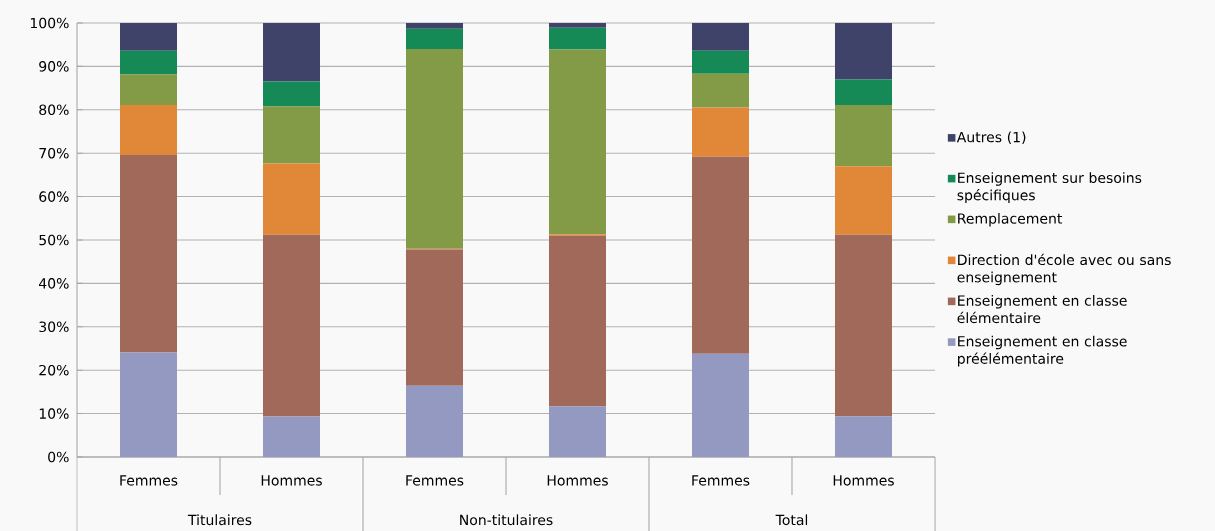 This screenshot has height=531, width=1215. What do you see at coordinates (1042, 351) in the screenshot?
I see `legend-label: Enseignement en classe préélémentaire` at bounding box center [1042, 351].